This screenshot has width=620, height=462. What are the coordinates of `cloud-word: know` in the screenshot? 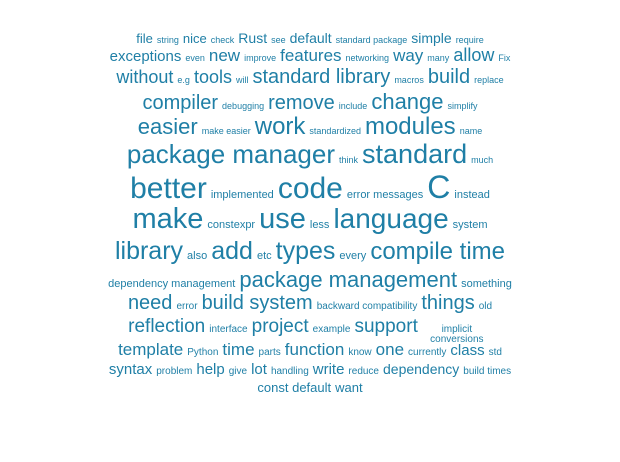 It's located at (360, 352).